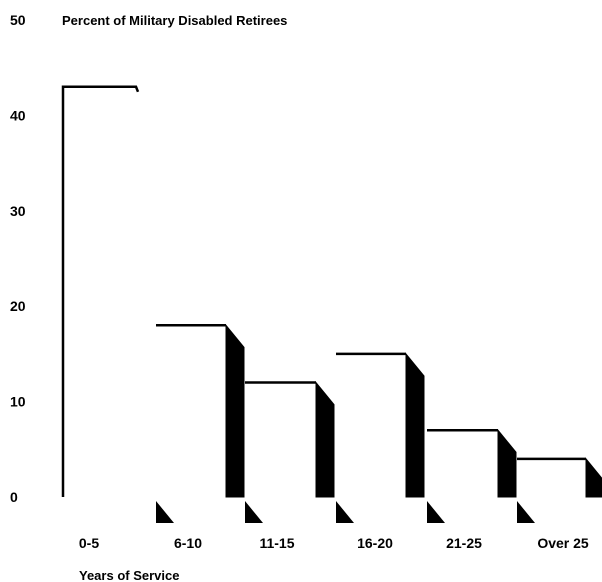  I want to click on y-tick-label: 30, so click(18, 211).